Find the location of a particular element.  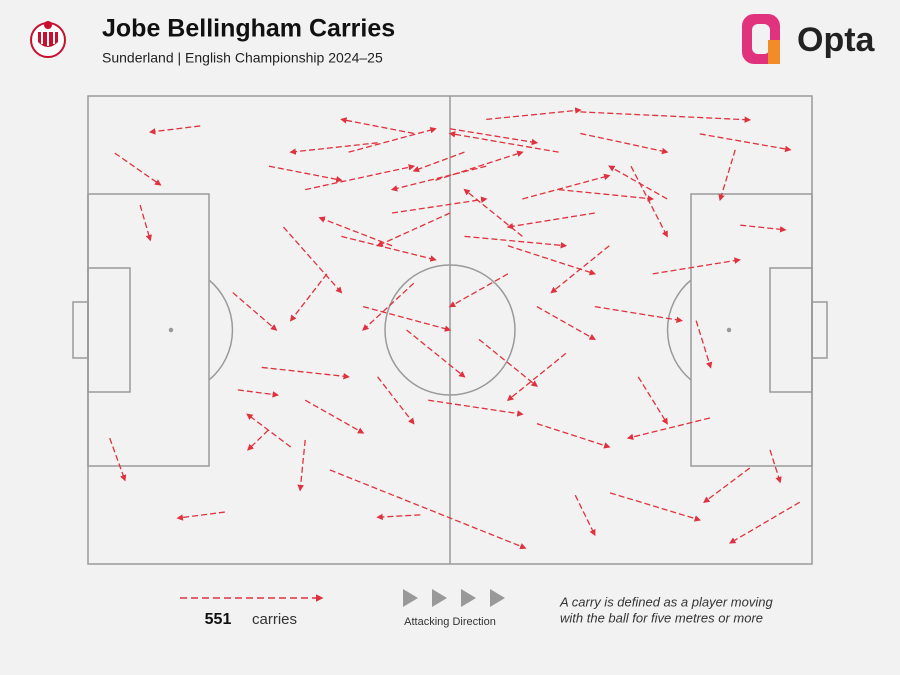

direction-arrows is located at coordinates (454, 598).